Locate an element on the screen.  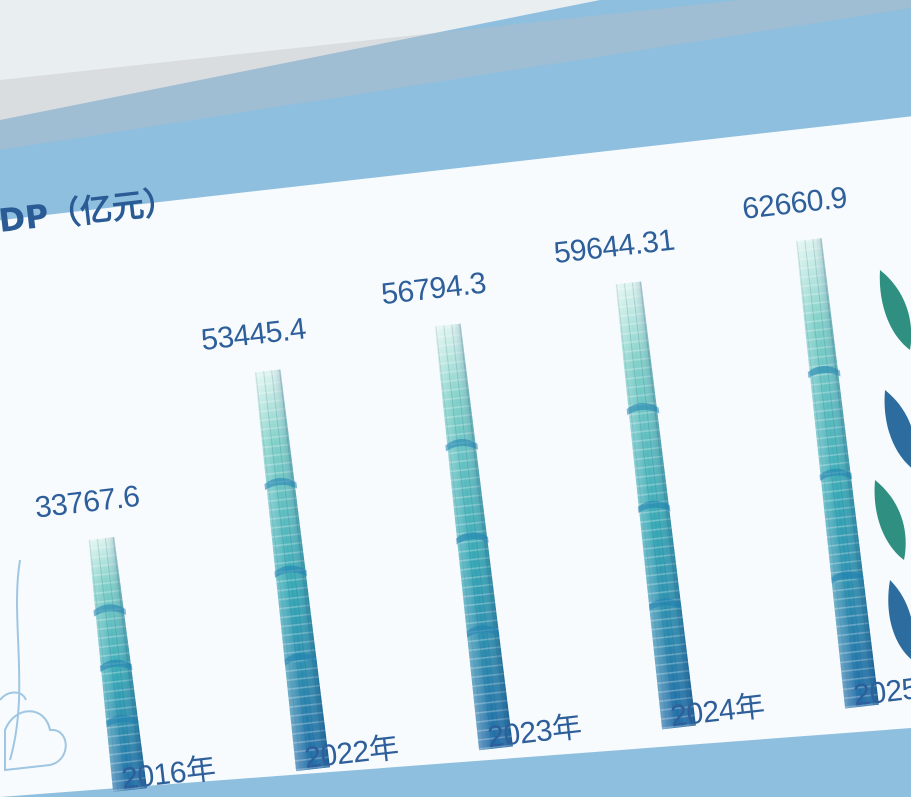
cloud-decoration is located at coordinates (33, 665).